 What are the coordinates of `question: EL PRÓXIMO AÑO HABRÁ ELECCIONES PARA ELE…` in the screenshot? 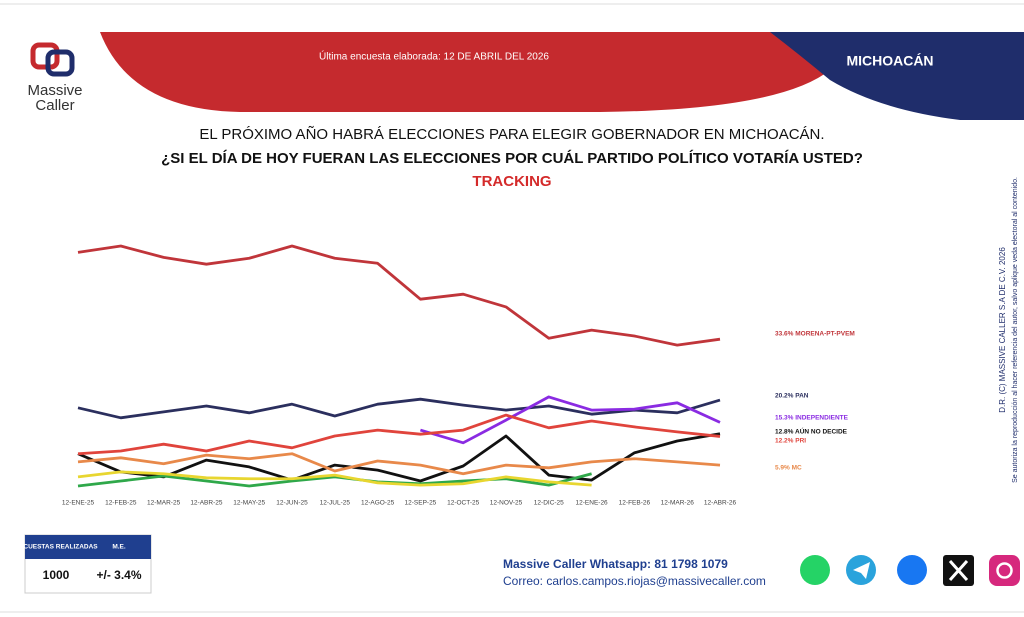 It's located at (511, 134).